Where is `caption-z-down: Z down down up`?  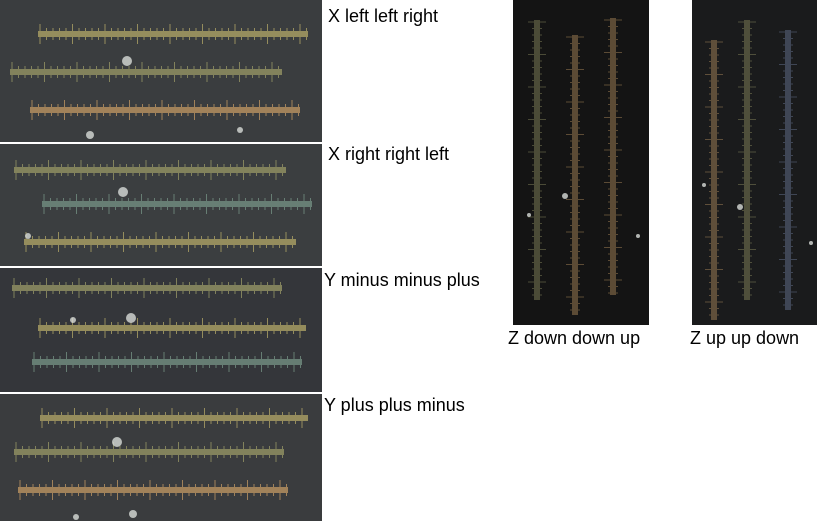
caption-z-down: Z down down up is located at coordinates (574, 338).